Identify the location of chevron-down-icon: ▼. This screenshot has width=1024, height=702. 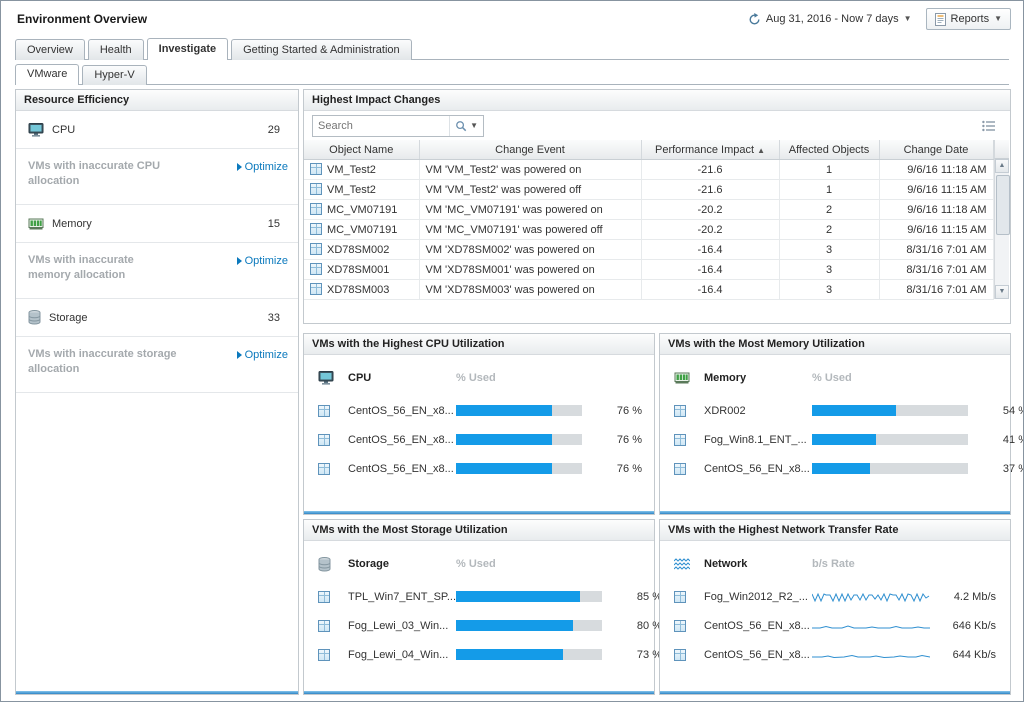
(998, 18).